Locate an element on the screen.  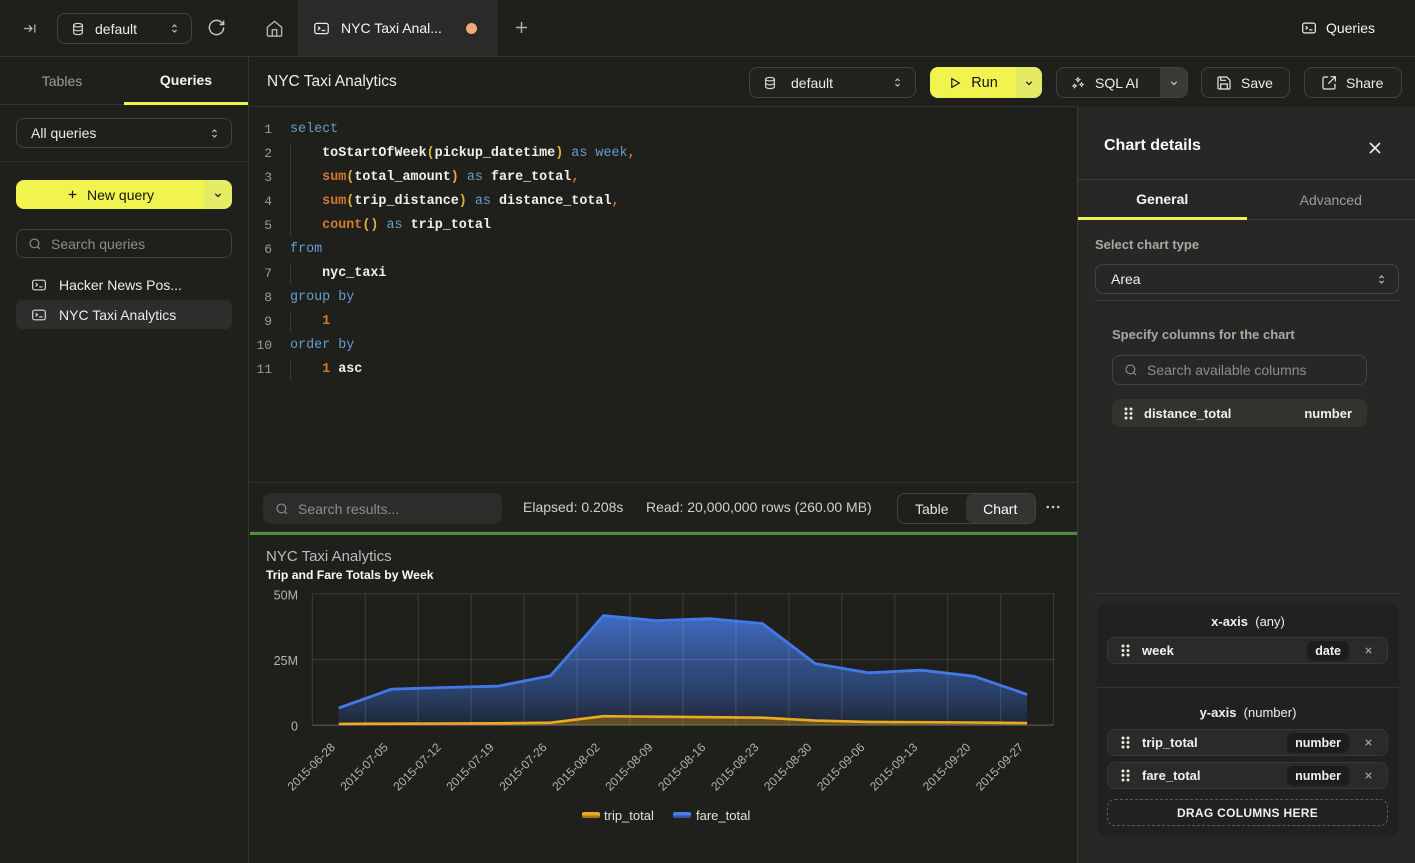
svg-text: 2015-07-19 is located at coordinates (470, 767).